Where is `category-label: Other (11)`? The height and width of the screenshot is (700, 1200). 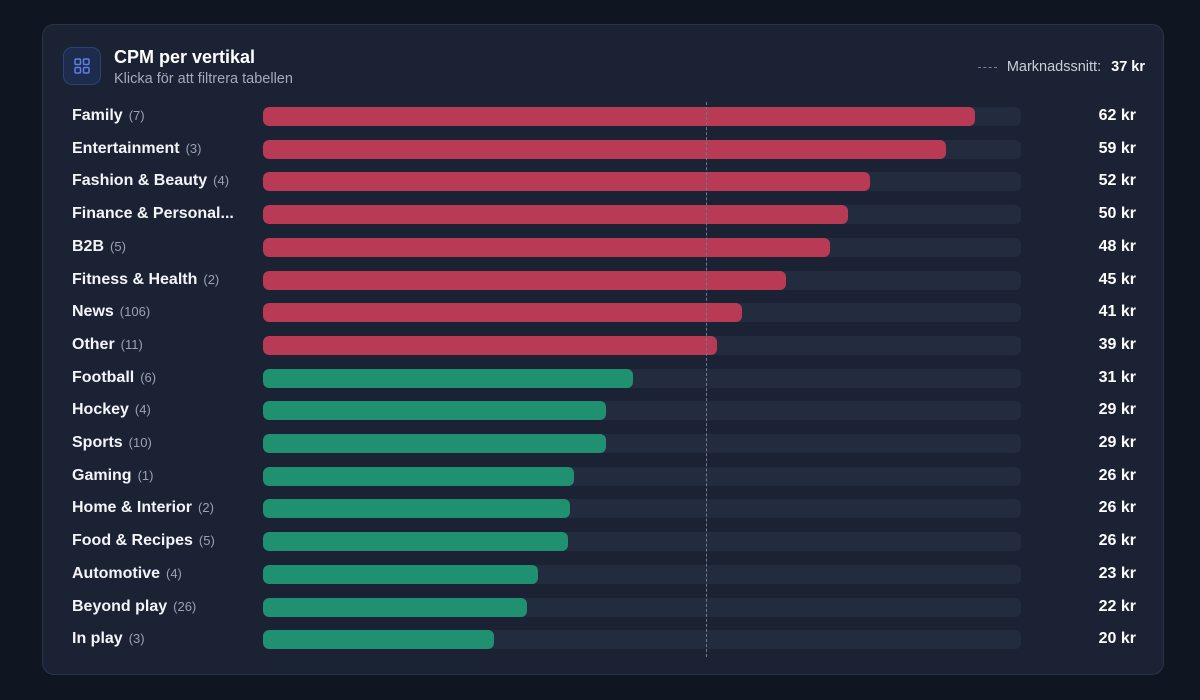
category-label: Other (11) is located at coordinates (163, 345).